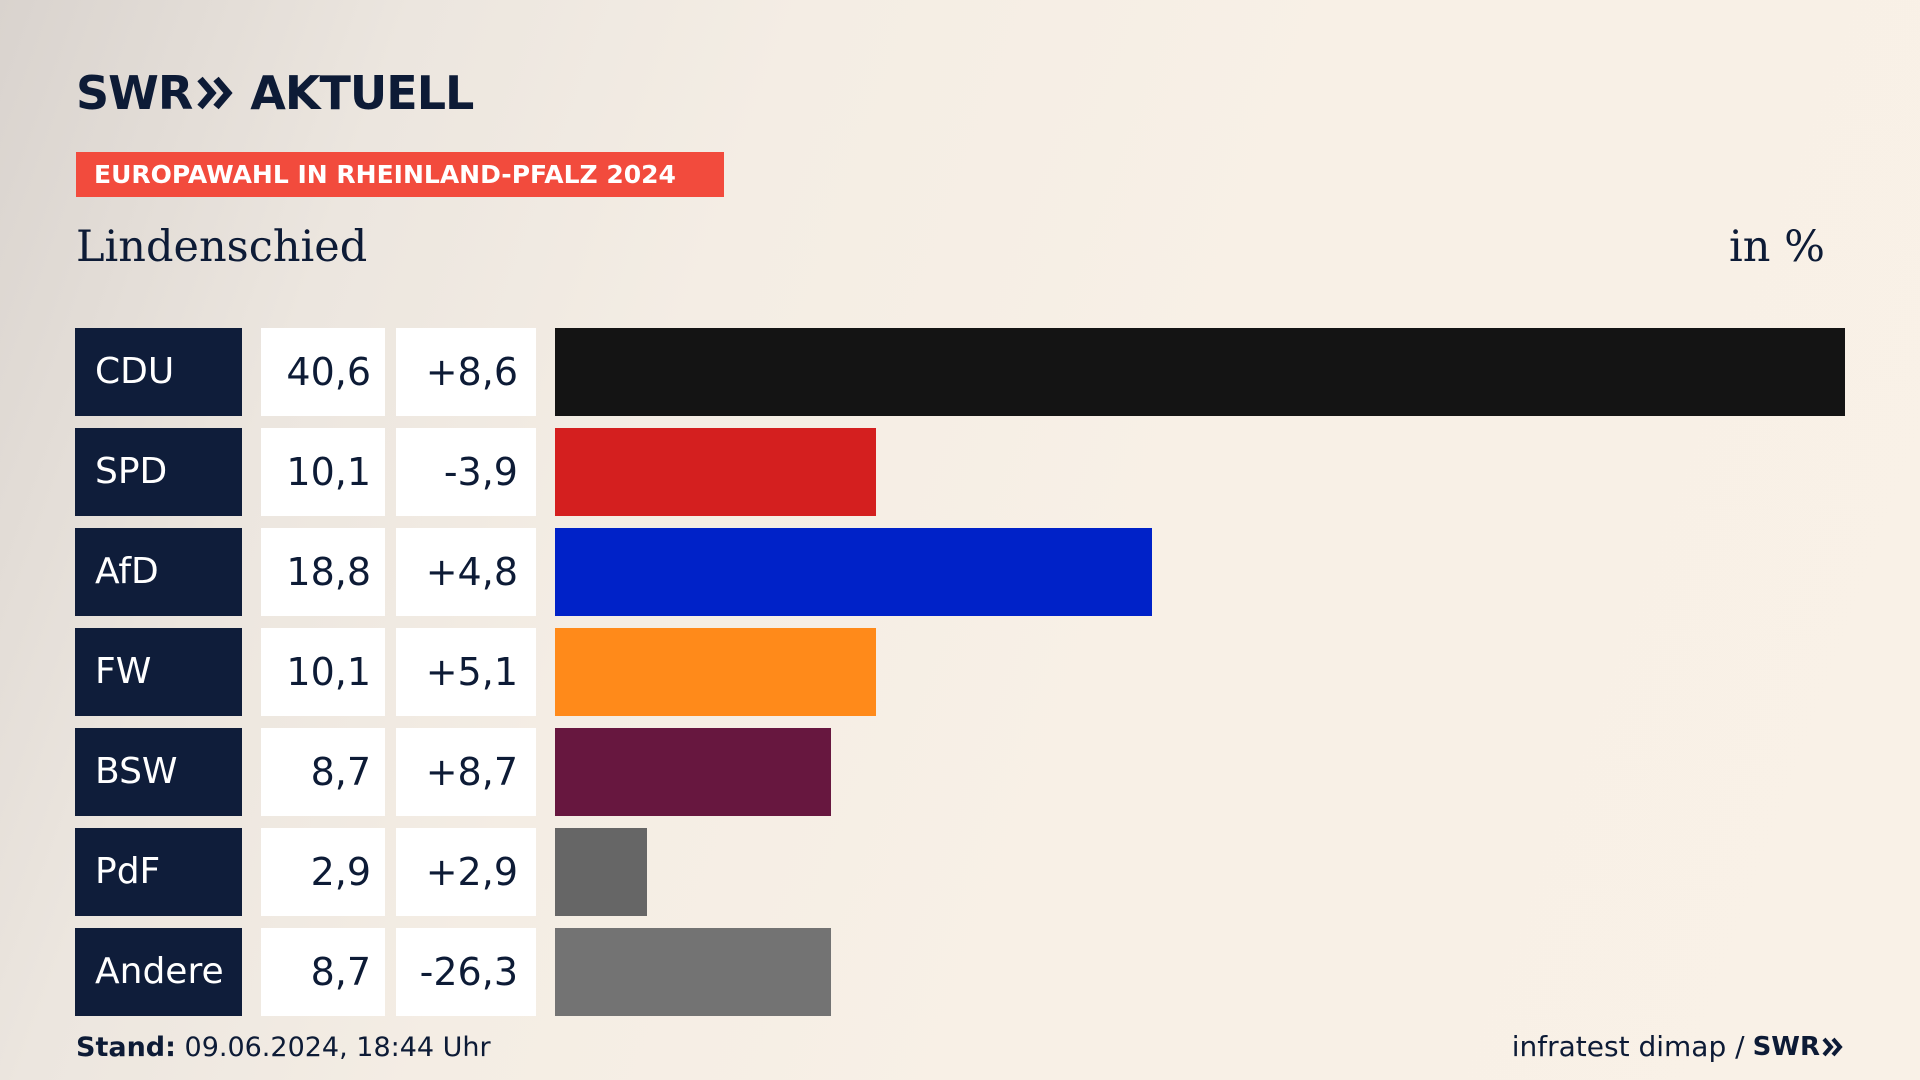 Image resolution: width=1920 pixels, height=1080 pixels. I want to click on source-text: infratest dimap /, so click(1628, 1046).